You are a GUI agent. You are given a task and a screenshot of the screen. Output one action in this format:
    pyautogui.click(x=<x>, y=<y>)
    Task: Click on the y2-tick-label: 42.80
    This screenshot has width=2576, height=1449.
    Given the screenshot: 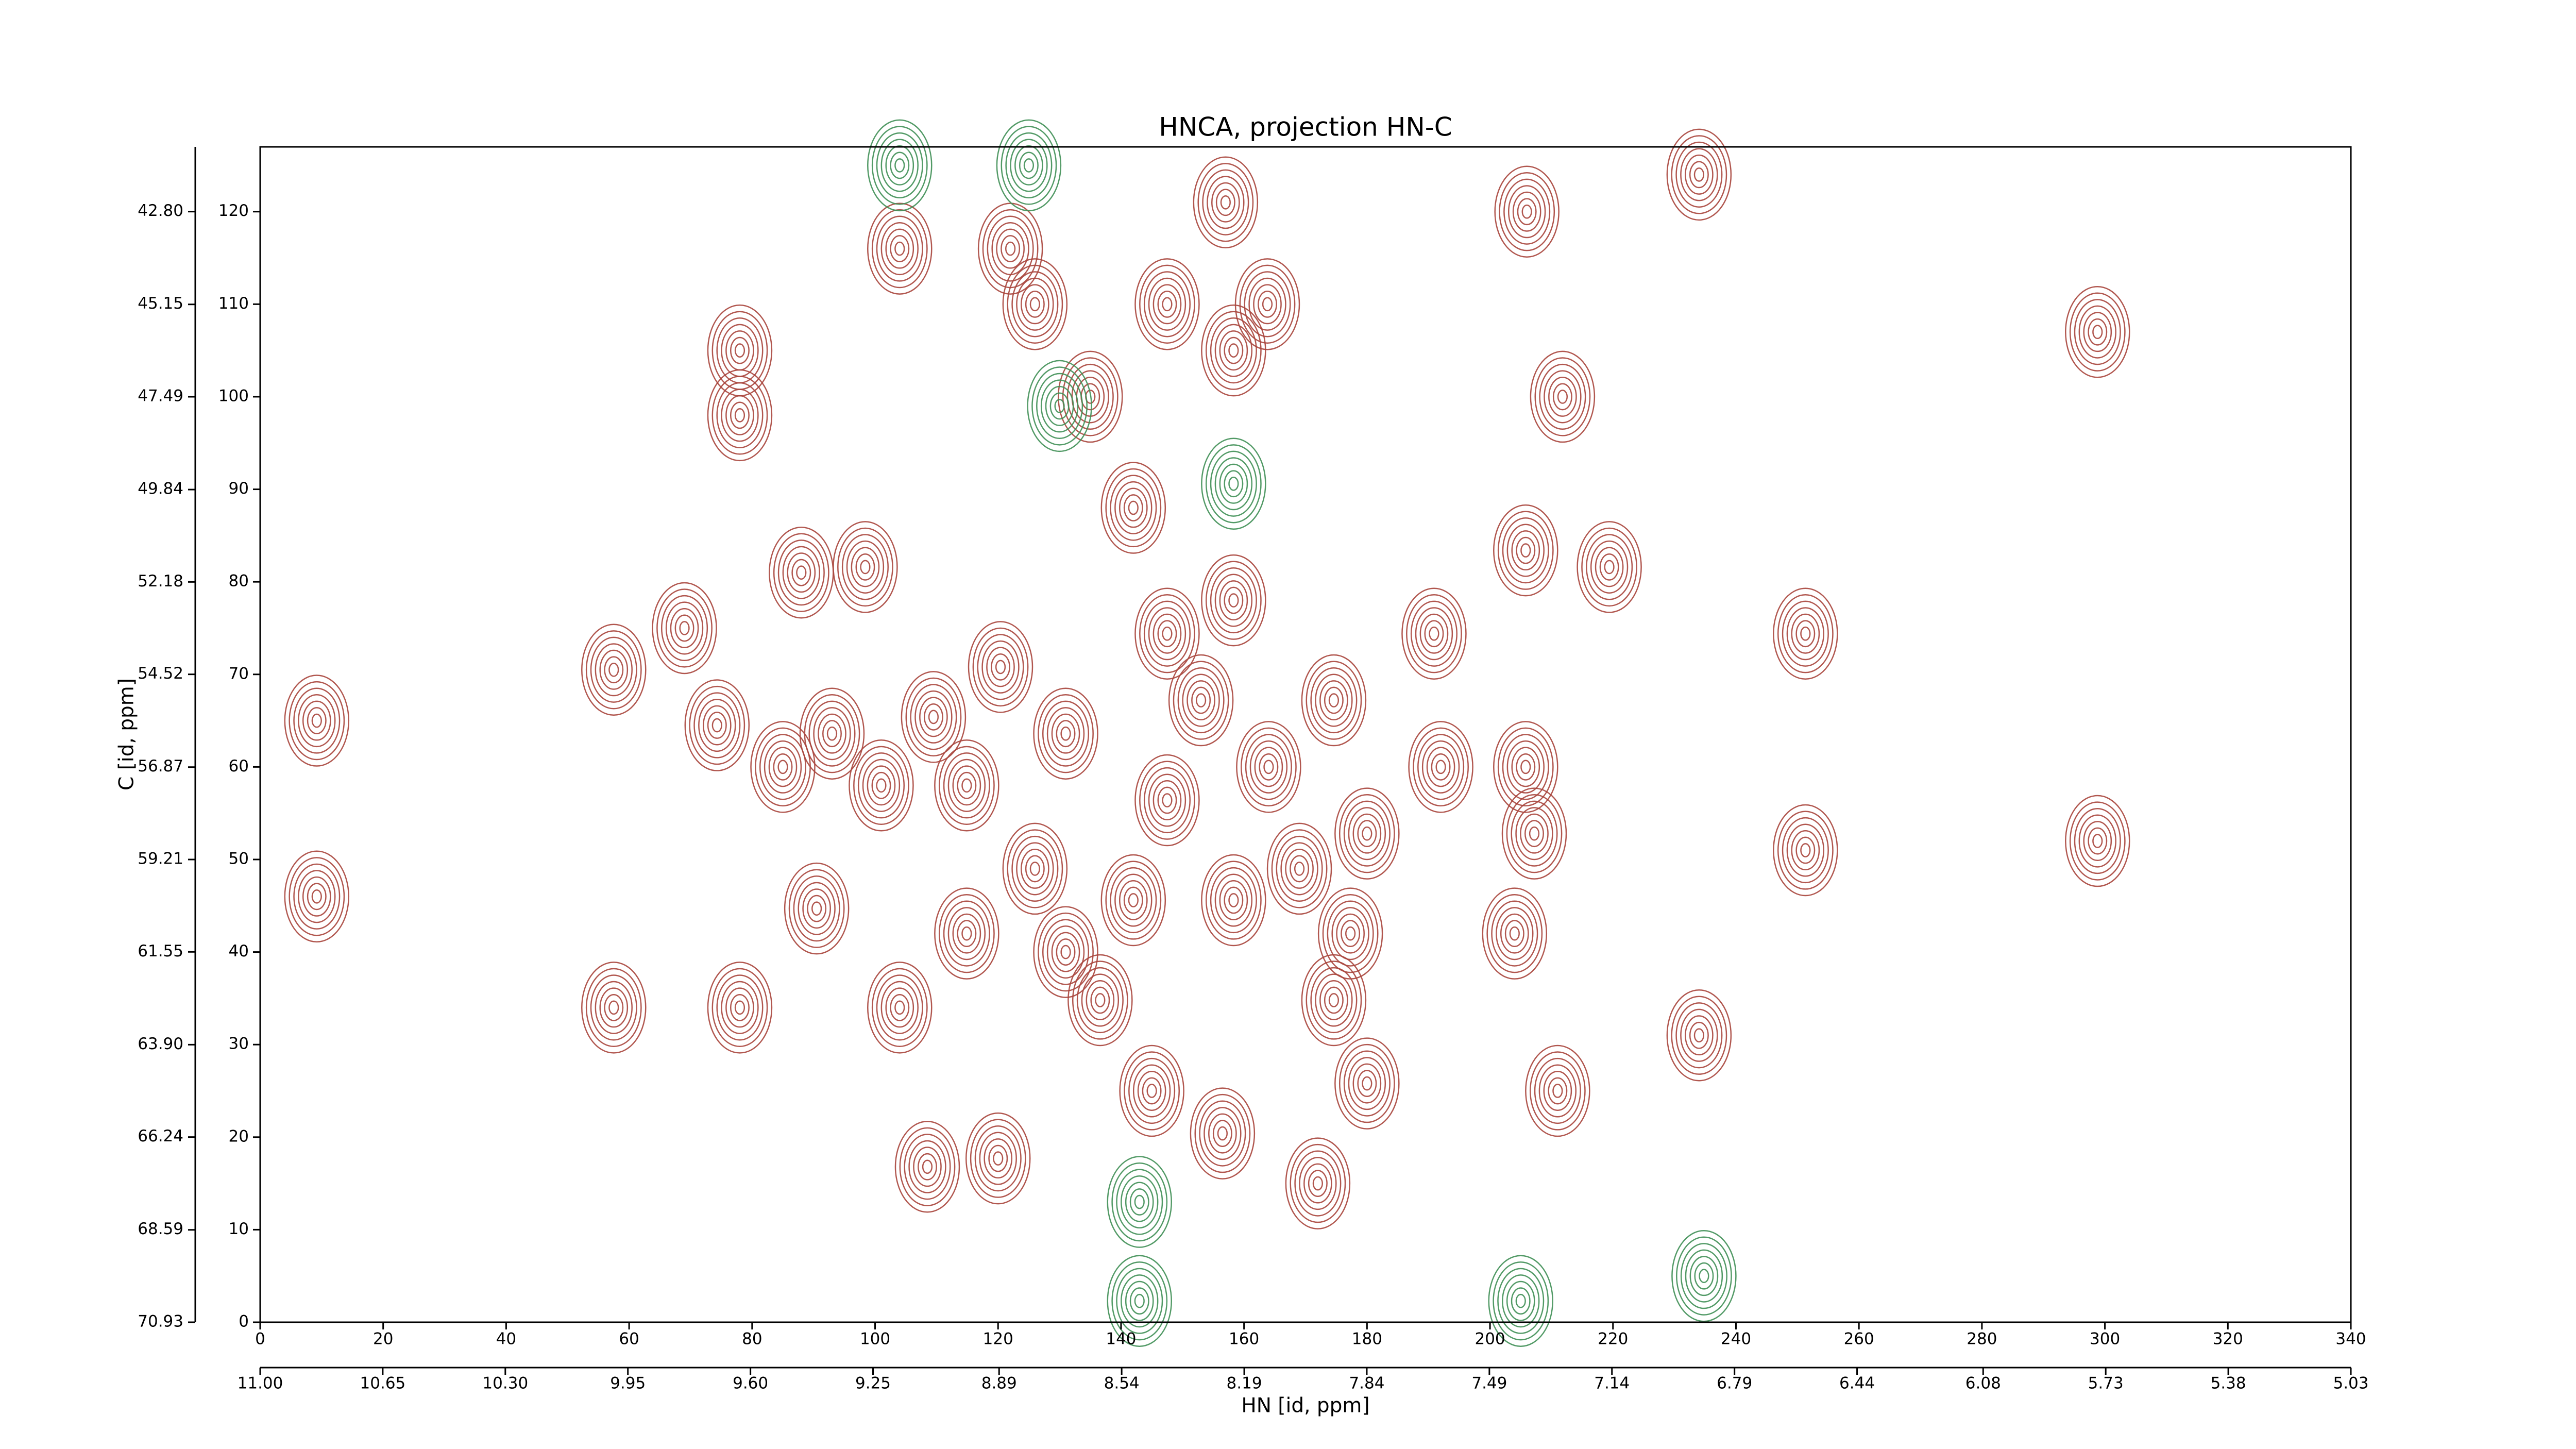 What is the action you would take?
    pyautogui.click(x=160, y=210)
    